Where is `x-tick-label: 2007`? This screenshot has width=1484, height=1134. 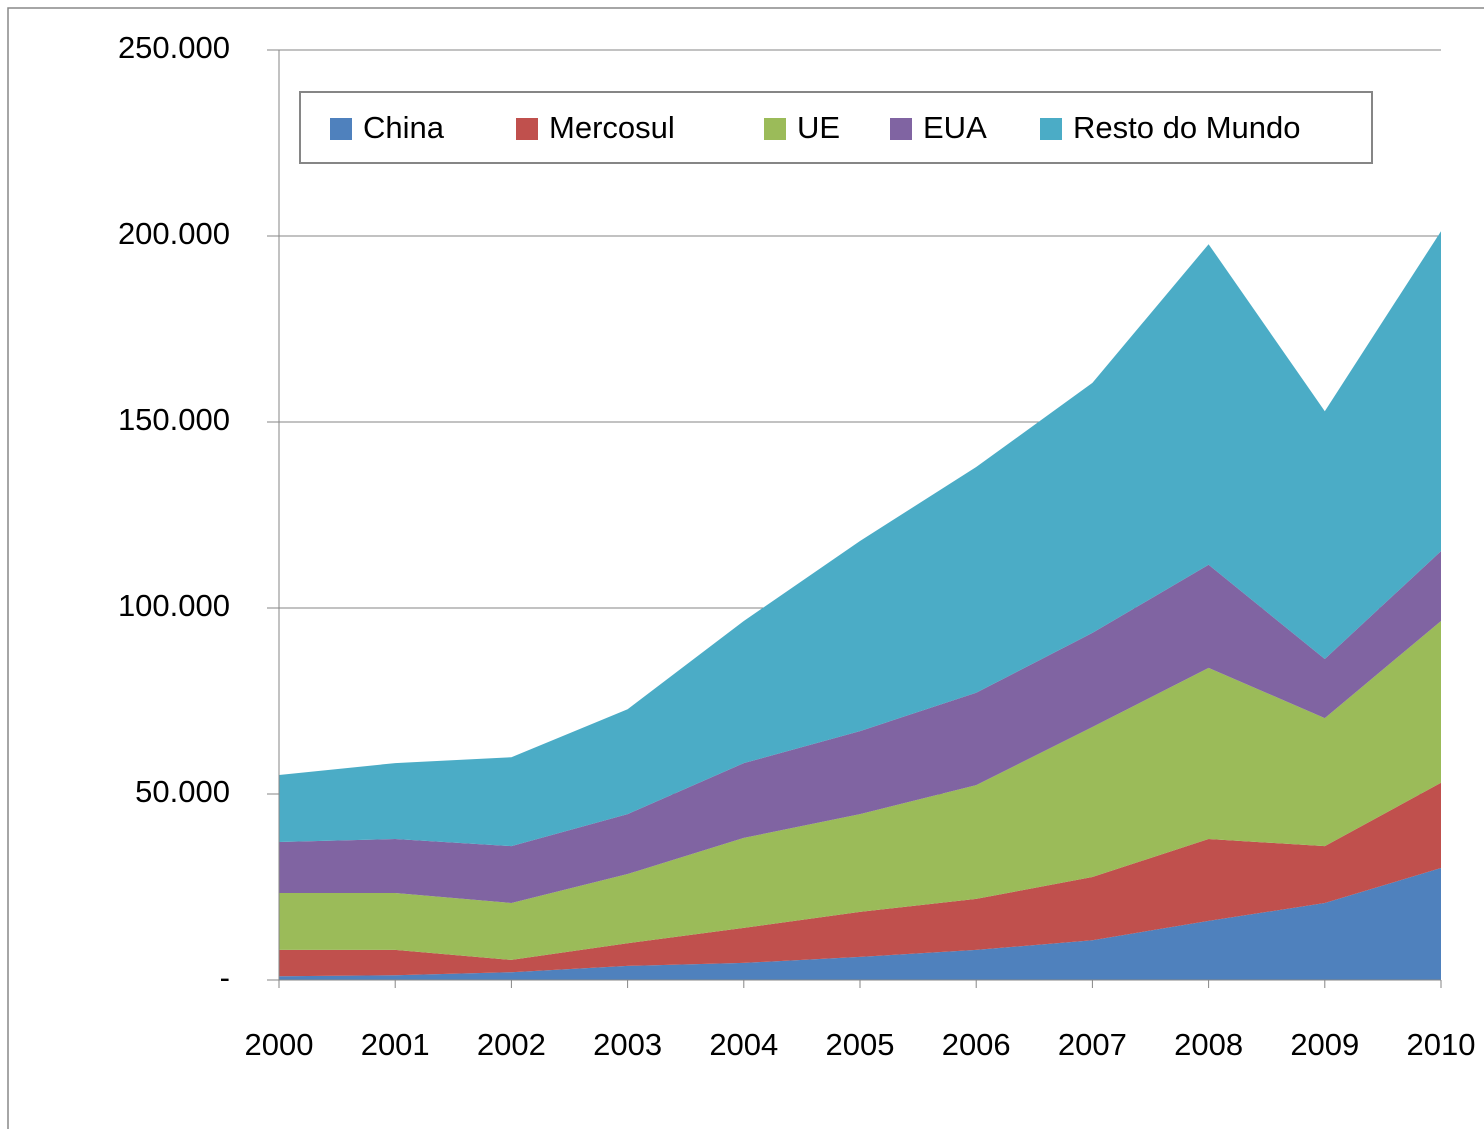
x-tick-label: 2007 is located at coordinates (1092, 1044).